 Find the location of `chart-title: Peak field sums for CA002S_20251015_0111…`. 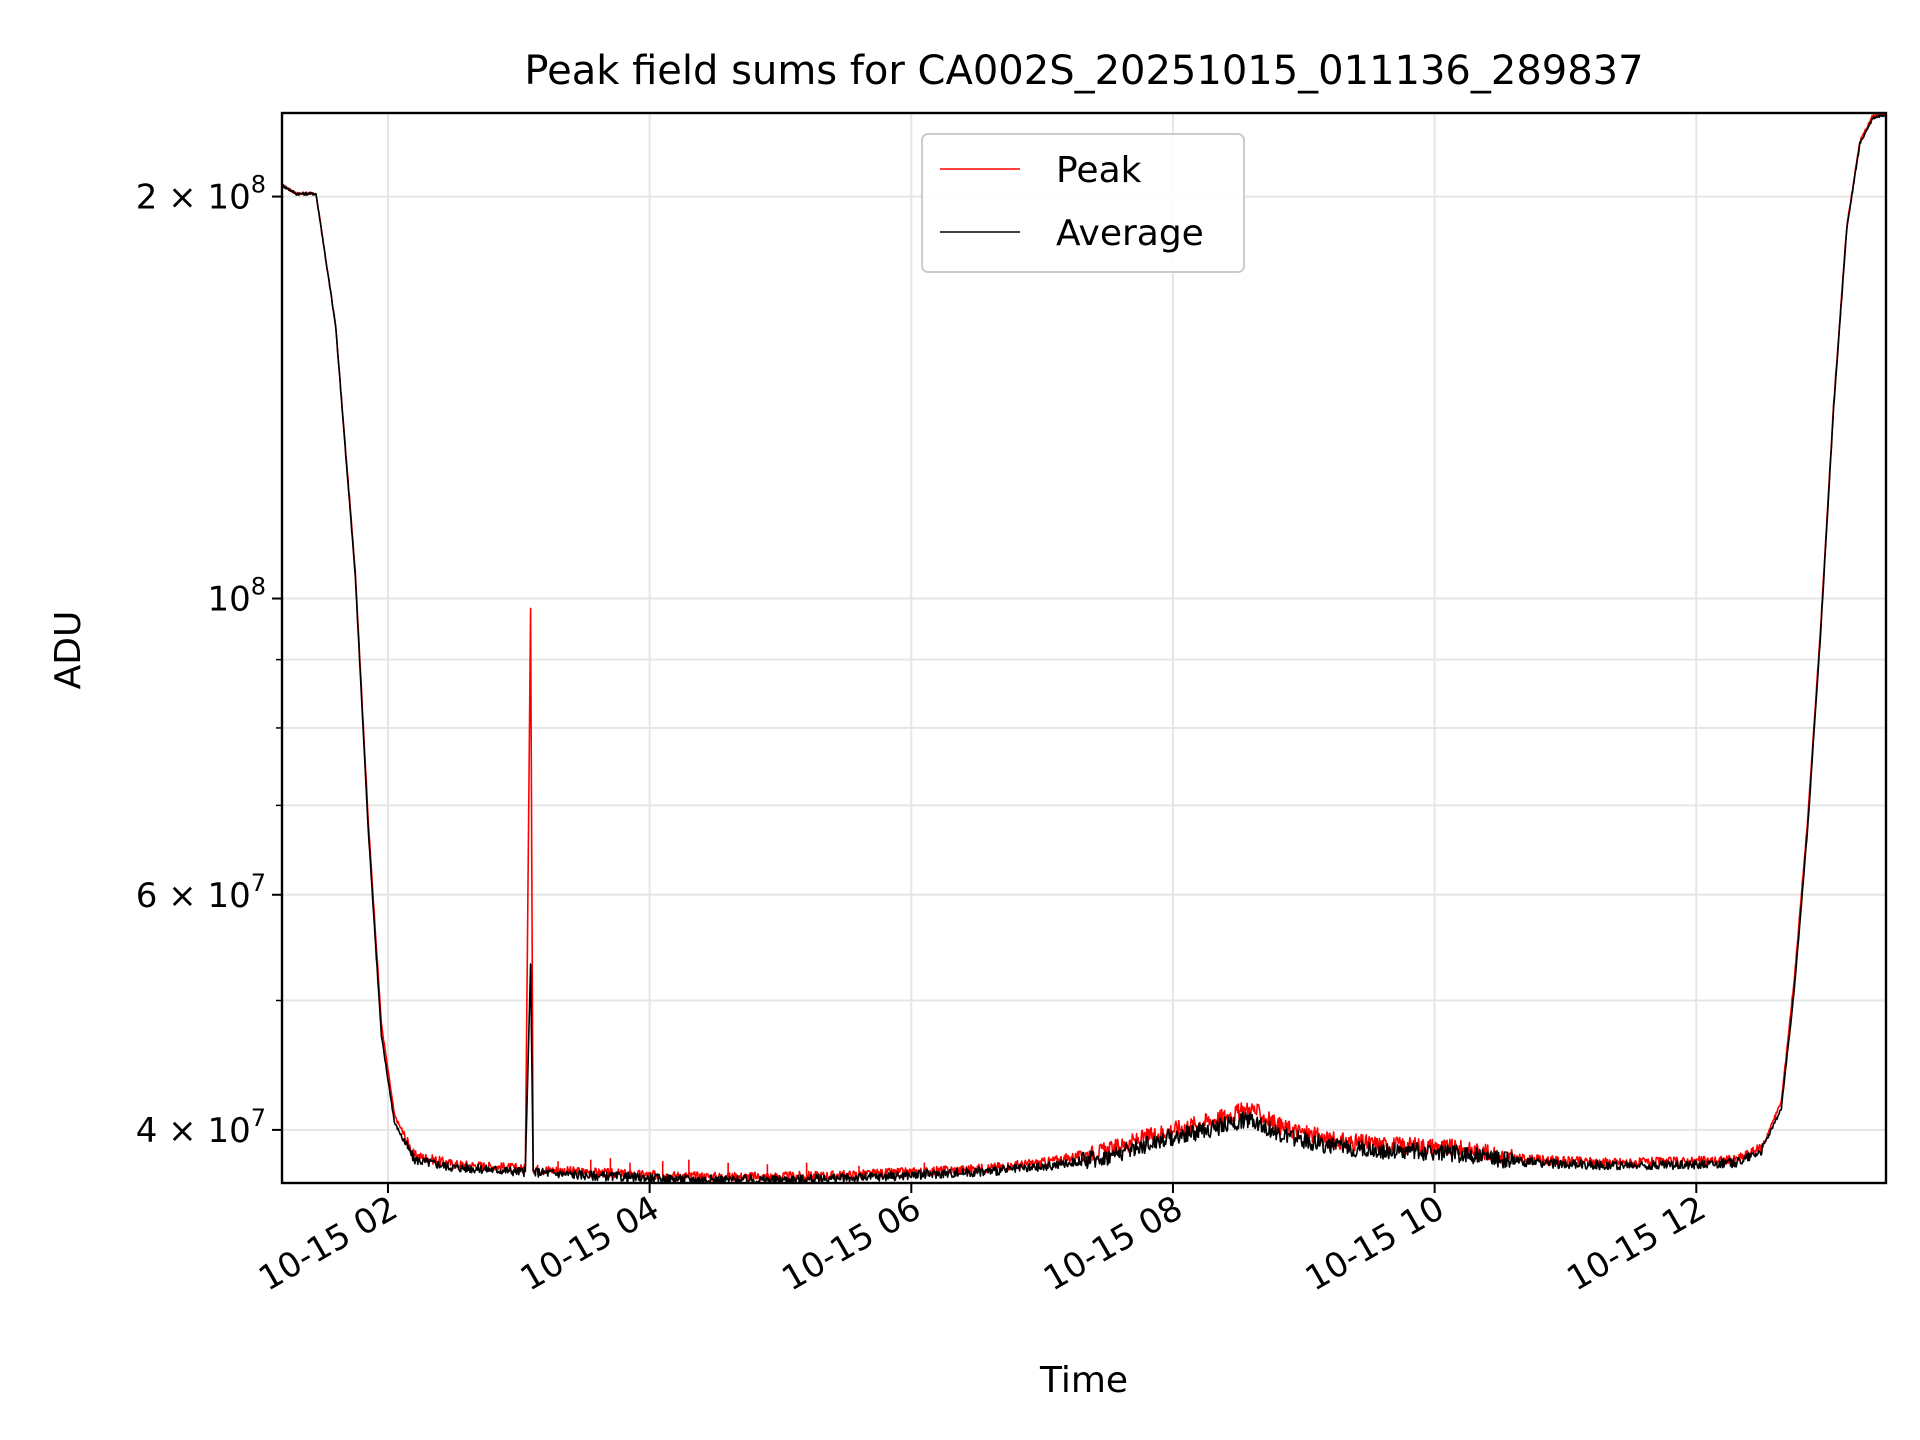

chart-title: Peak field sums for CA002S_20251015_0111… is located at coordinates (1083, 71).